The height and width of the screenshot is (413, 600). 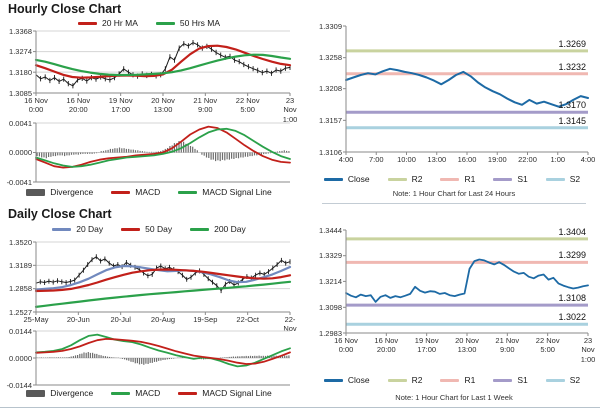 I want to click on y-tick-label: 1.2858, so click(x=20, y=289).